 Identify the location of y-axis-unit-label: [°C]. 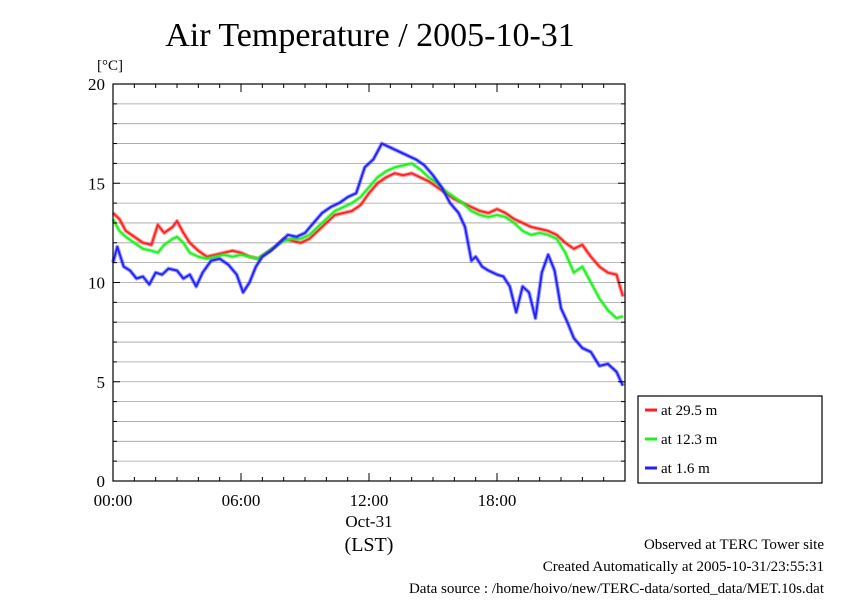
(110, 66).